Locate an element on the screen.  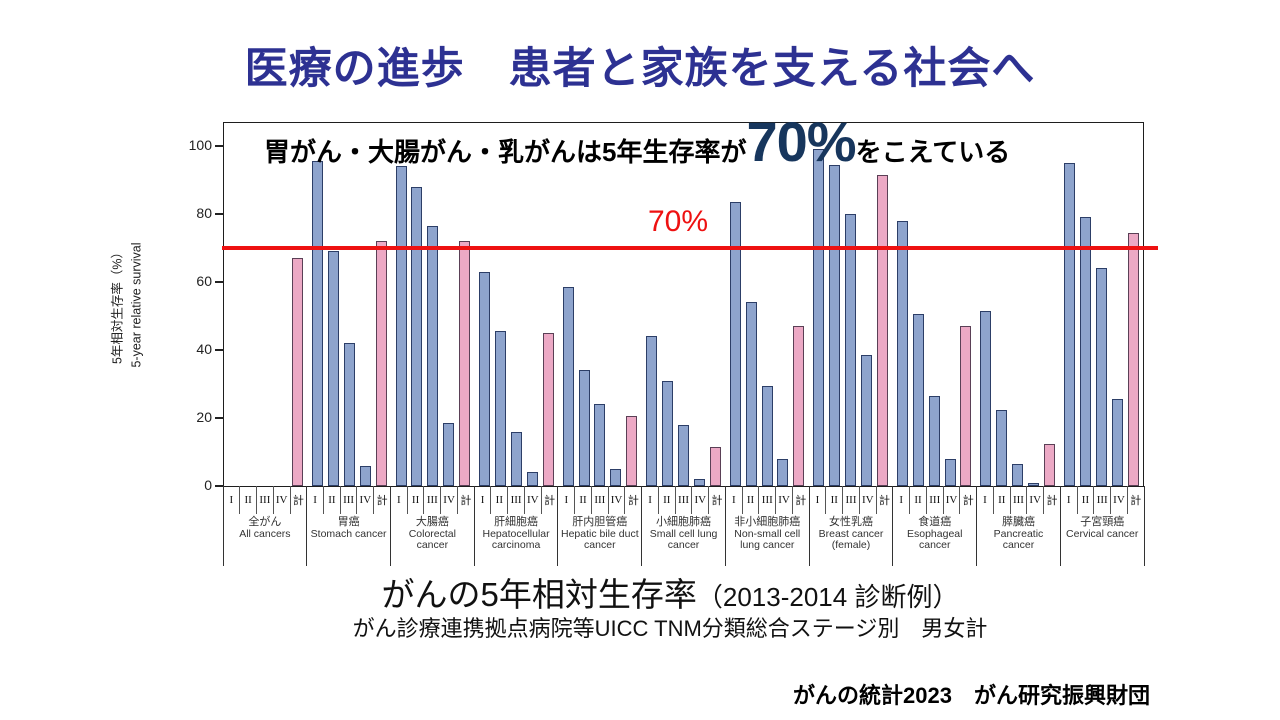
source-credit: がんの統計2023 がん研究振興財団 is located at coordinates (971, 695).